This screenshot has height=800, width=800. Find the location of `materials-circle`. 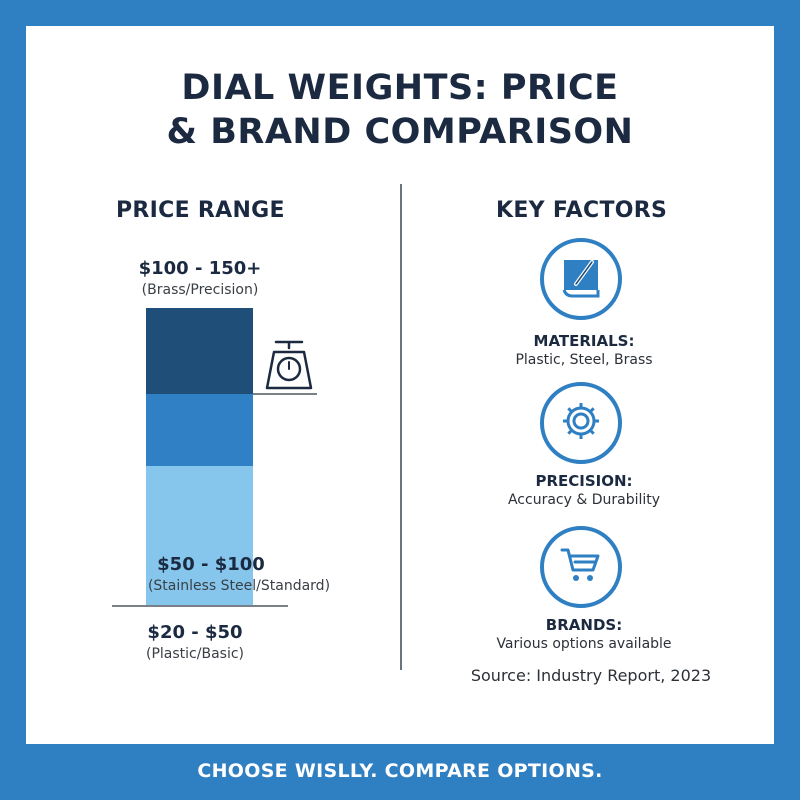

materials-circle is located at coordinates (581, 279).